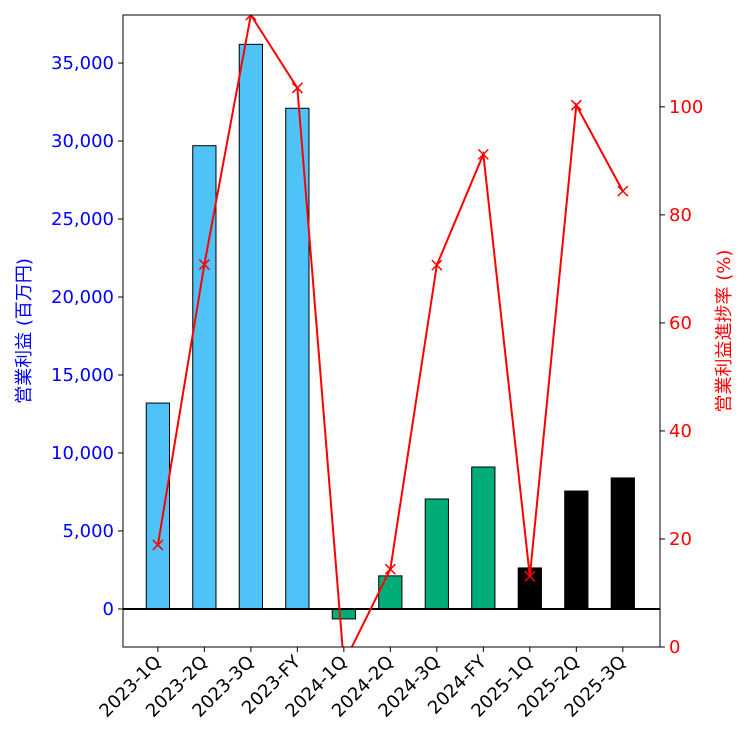 This screenshot has width=750, height=754. I want to click on marker-2025-3Q, so click(623, 191).